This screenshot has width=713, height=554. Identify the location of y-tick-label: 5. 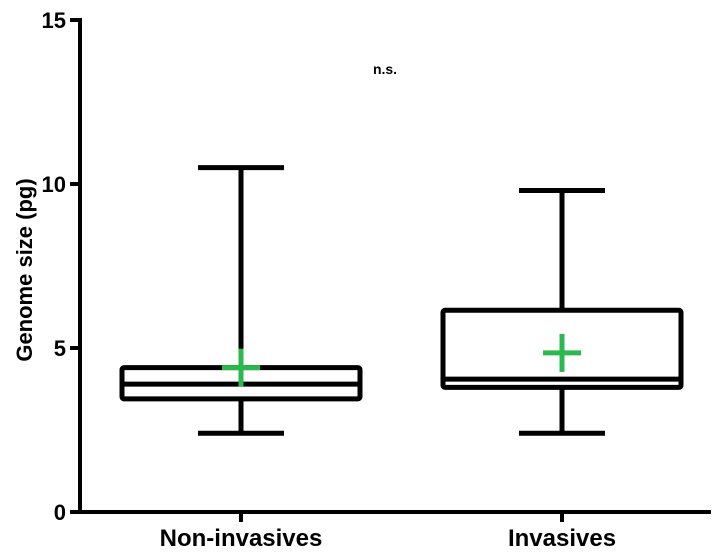
(60, 348).